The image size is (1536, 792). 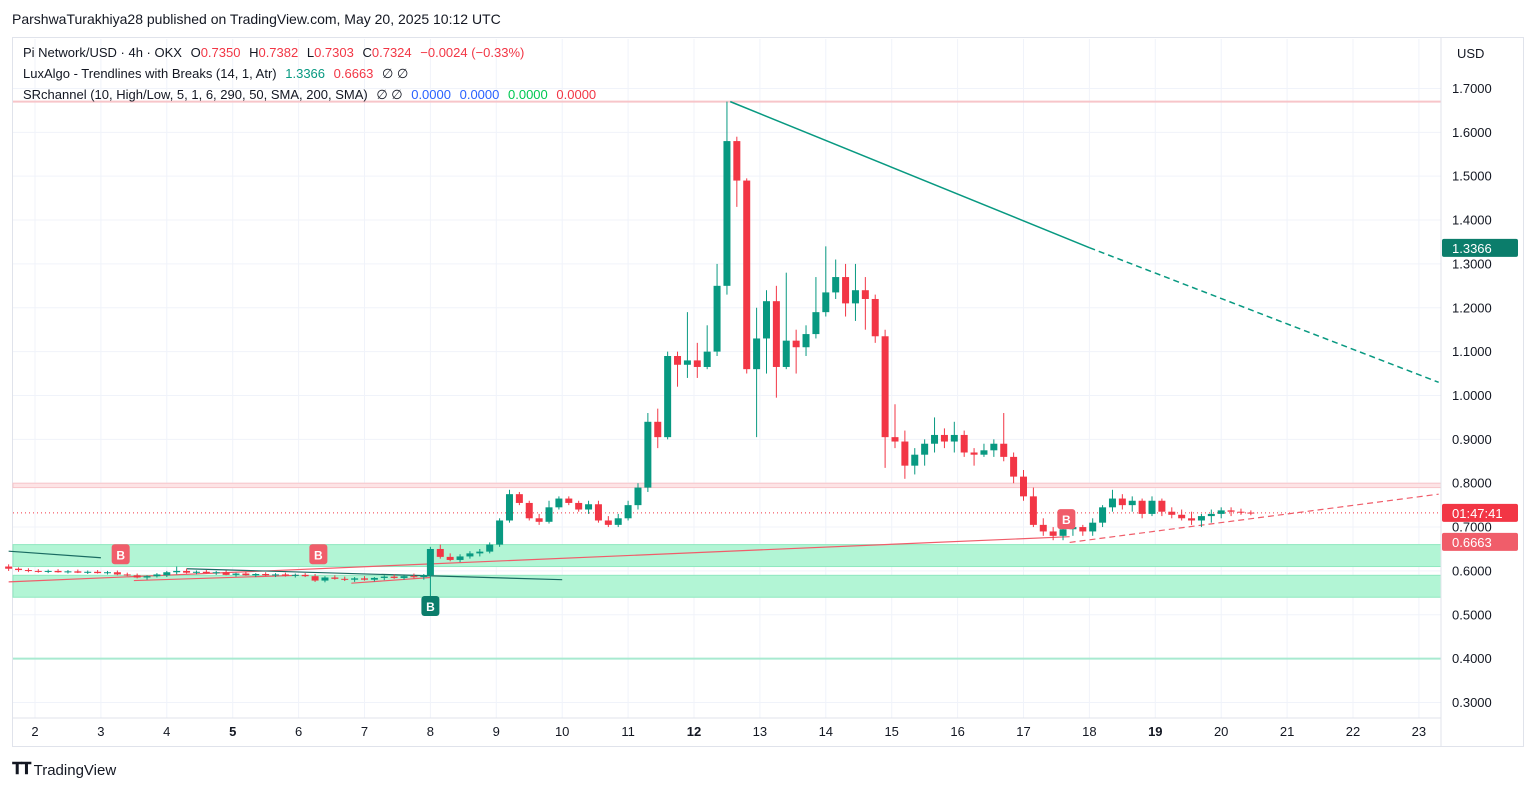 What do you see at coordinates (1023, 731) in the screenshot?
I see `time-tick-label: 17` at bounding box center [1023, 731].